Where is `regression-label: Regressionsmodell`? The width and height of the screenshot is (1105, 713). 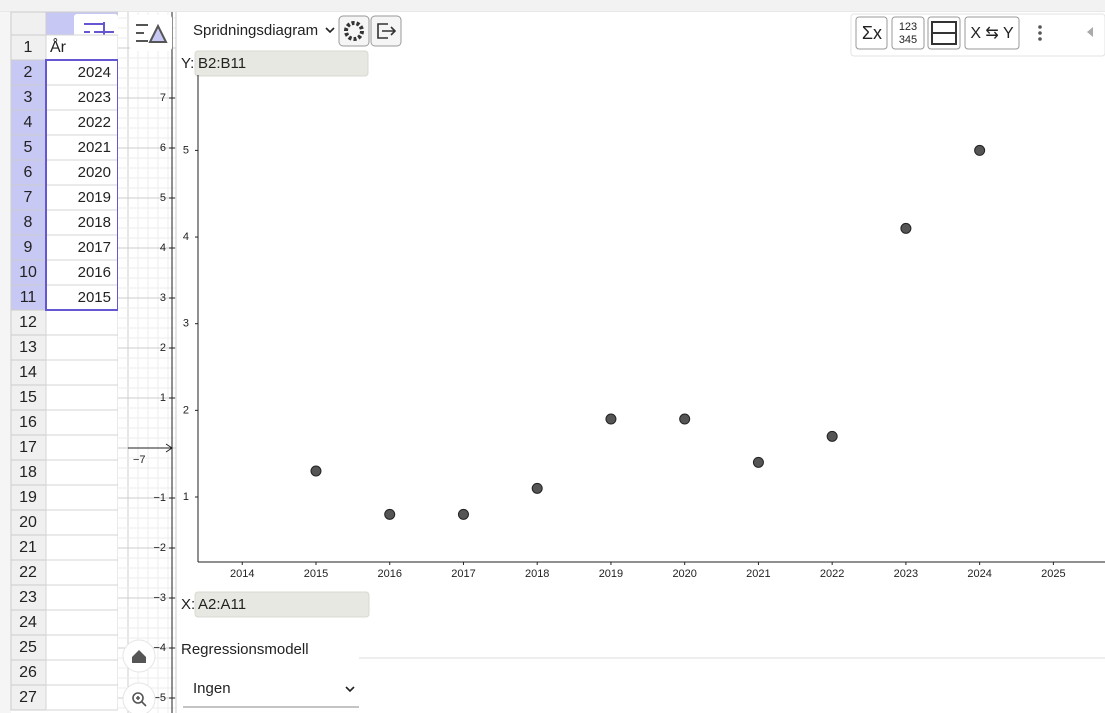 regression-label: Regressionsmodell is located at coordinates (245, 649).